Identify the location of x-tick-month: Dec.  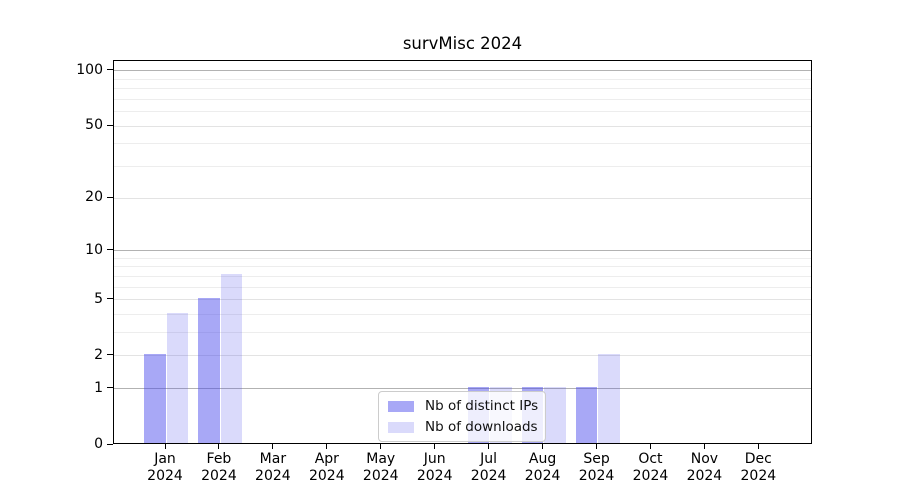
(758, 459).